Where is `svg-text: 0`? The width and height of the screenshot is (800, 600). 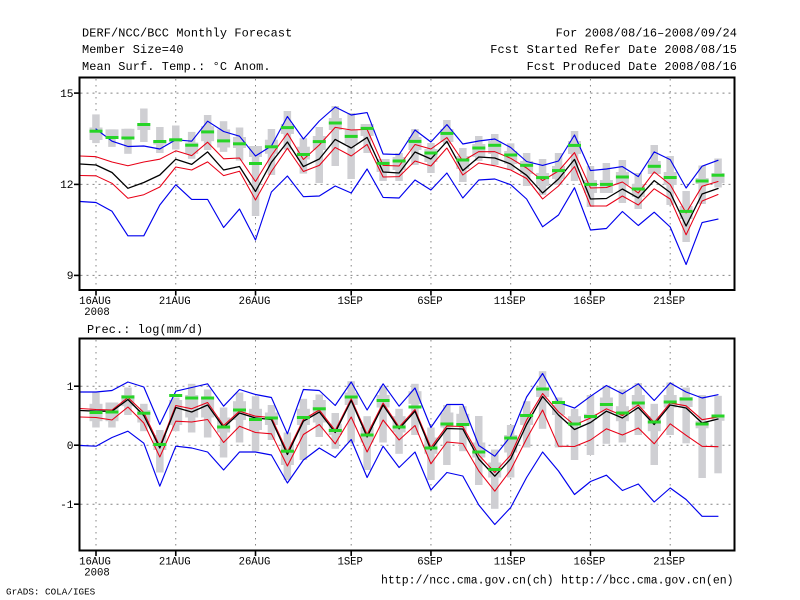
svg-text: 0 is located at coordinates (70, 447).